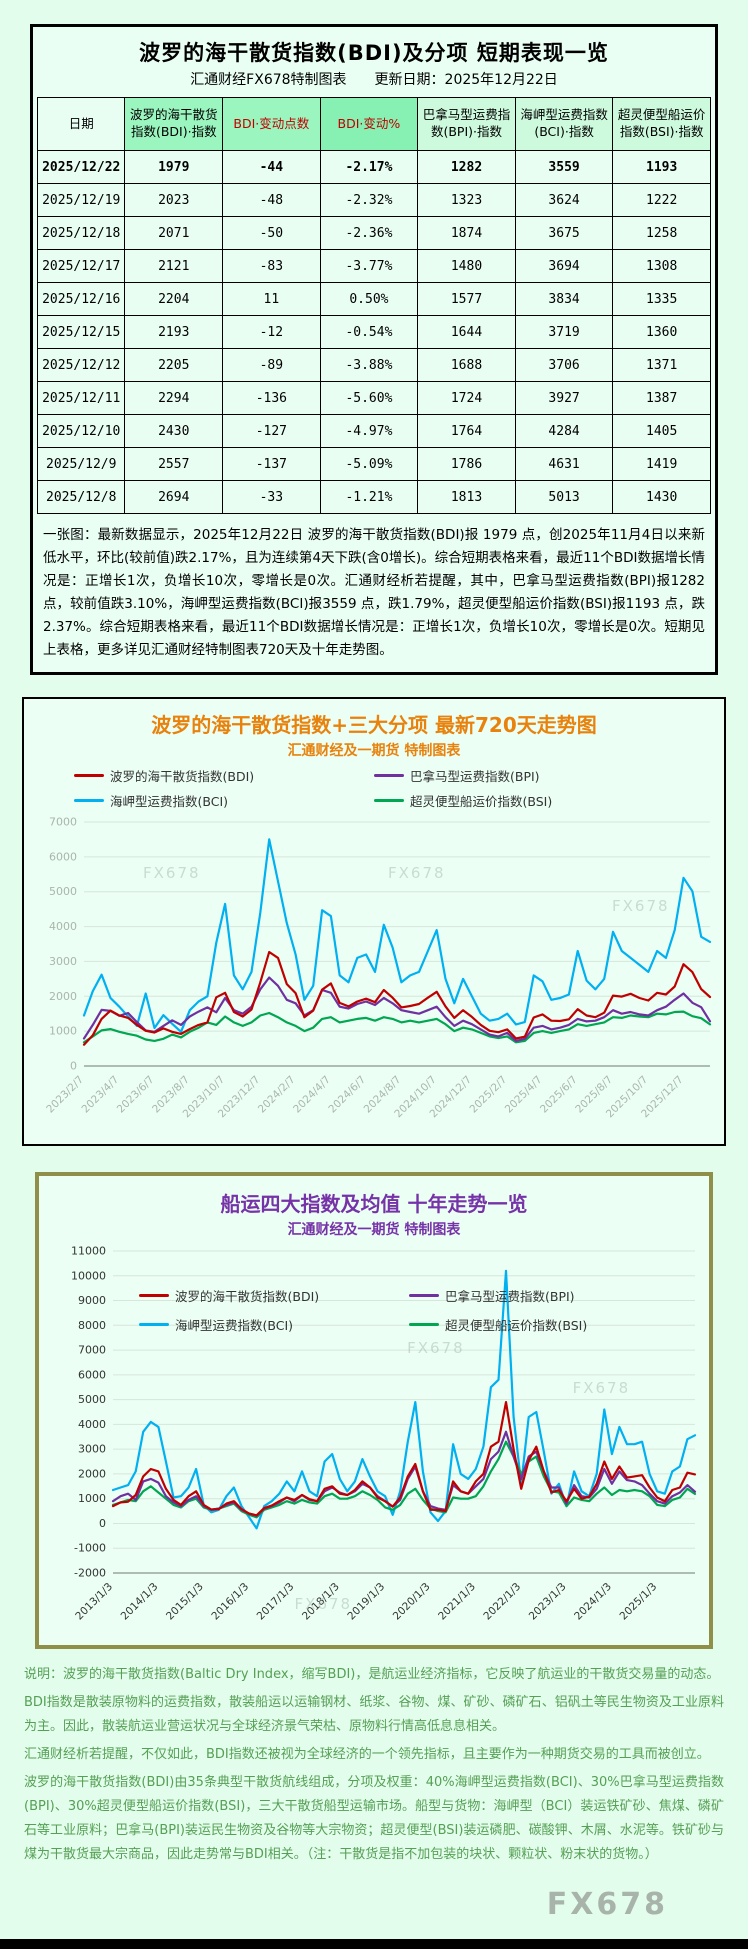  I want to click on x-axis-tick: 2015/1/3, so click(185, 1601).